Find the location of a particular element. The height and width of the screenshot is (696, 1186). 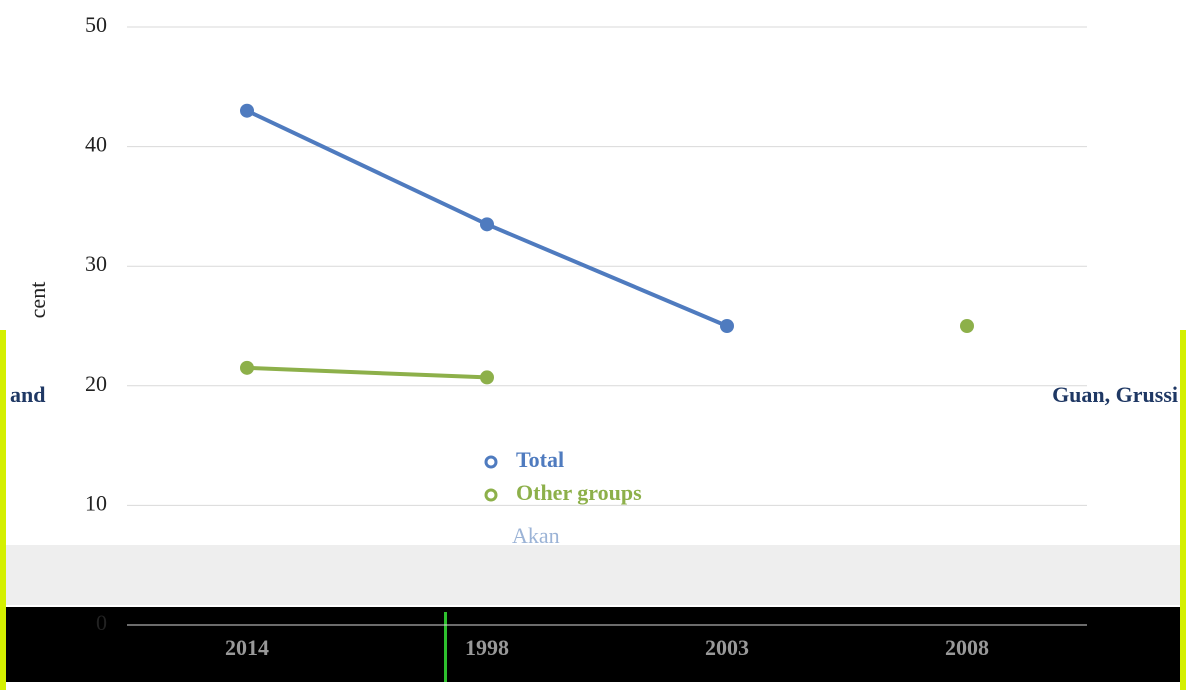

y-tick-label: 0 is located at coordinates (101, 622).